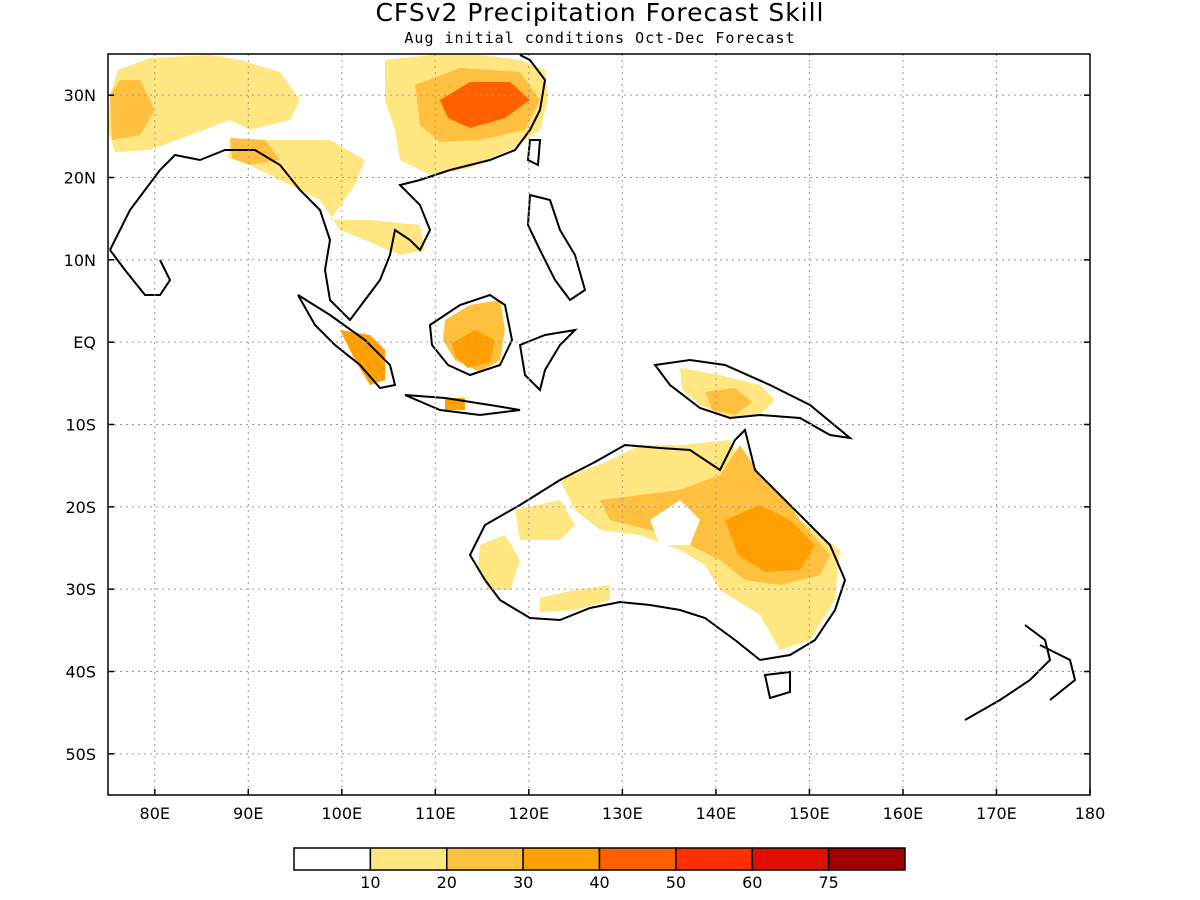  Describe the element at coordinates (462, 405) in the screenshot. I see `coastline-java` at that location.